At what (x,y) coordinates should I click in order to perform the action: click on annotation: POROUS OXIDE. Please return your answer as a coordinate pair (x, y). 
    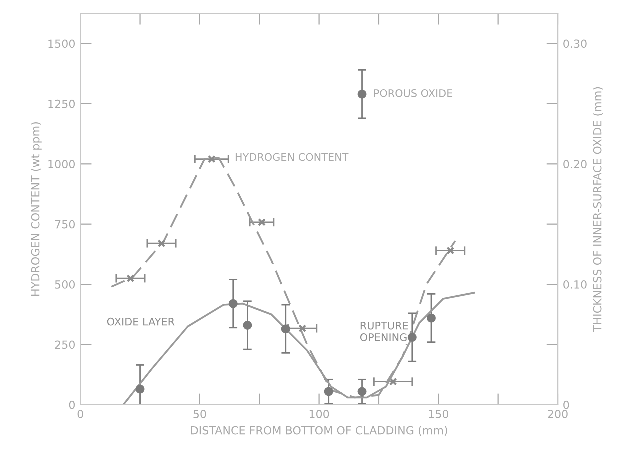
    Looking at the image, I should click on (413, 93).